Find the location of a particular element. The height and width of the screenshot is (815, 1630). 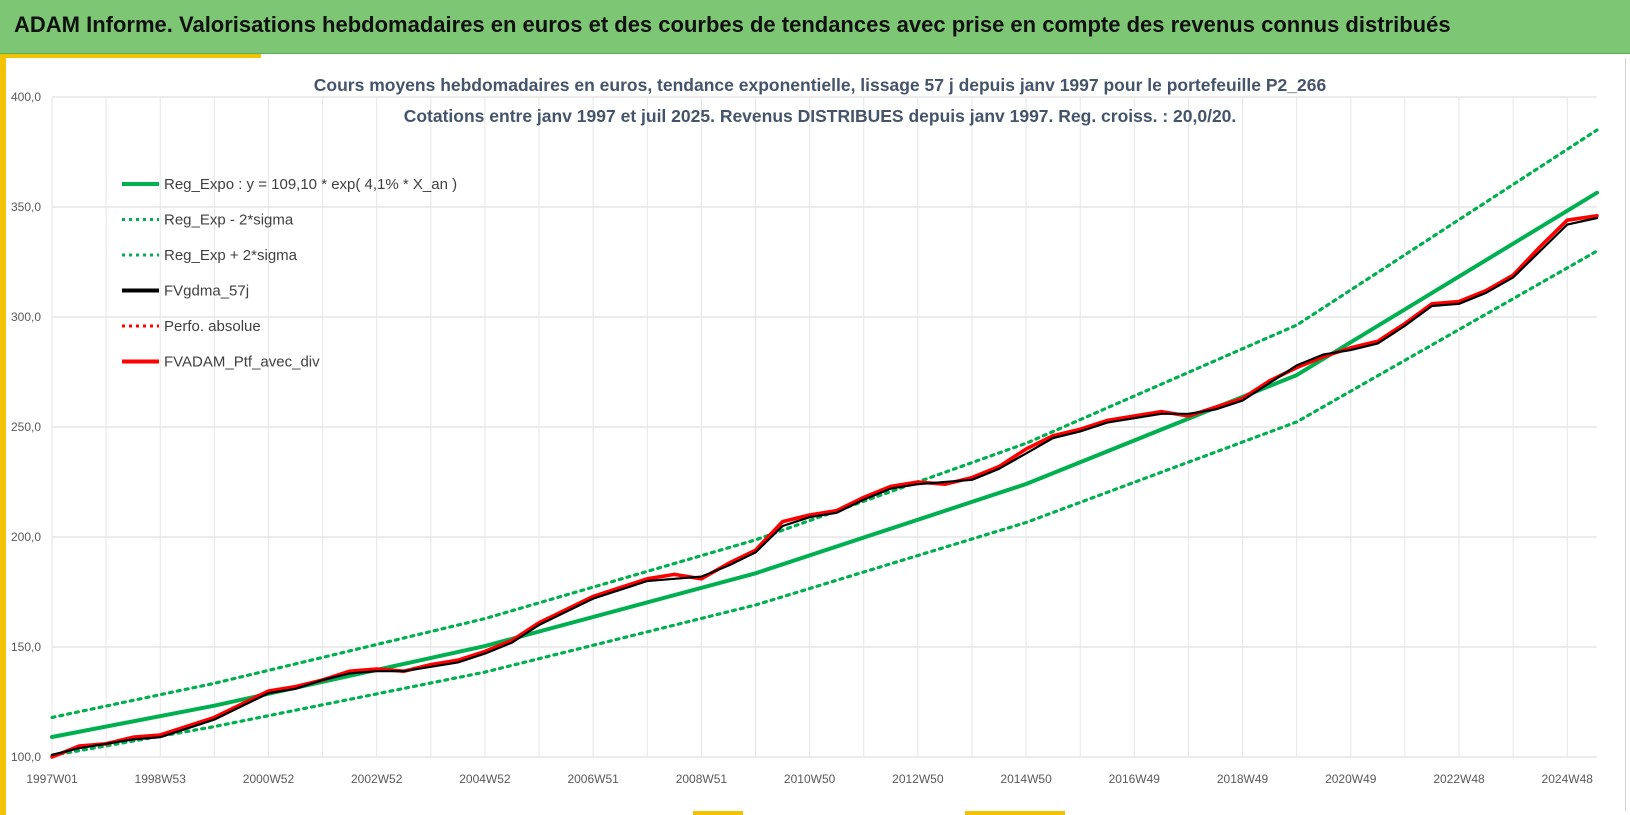

accent-bar-bottom-a is located at coordinates (718, 813).